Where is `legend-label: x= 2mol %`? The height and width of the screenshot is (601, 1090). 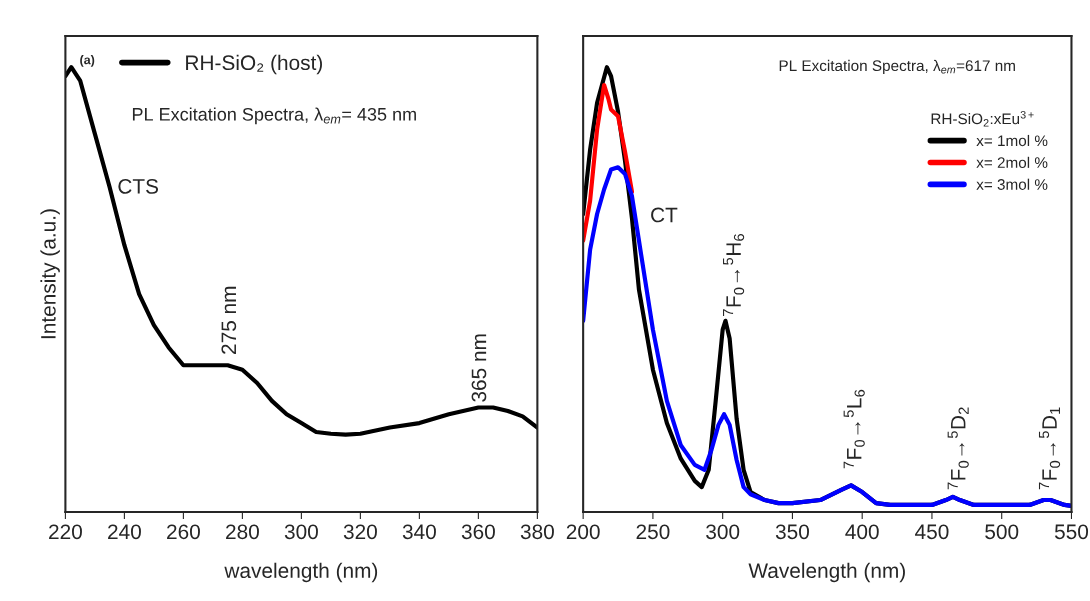
legend-label: x= 2mol % is located at coordinates (1012, 162).